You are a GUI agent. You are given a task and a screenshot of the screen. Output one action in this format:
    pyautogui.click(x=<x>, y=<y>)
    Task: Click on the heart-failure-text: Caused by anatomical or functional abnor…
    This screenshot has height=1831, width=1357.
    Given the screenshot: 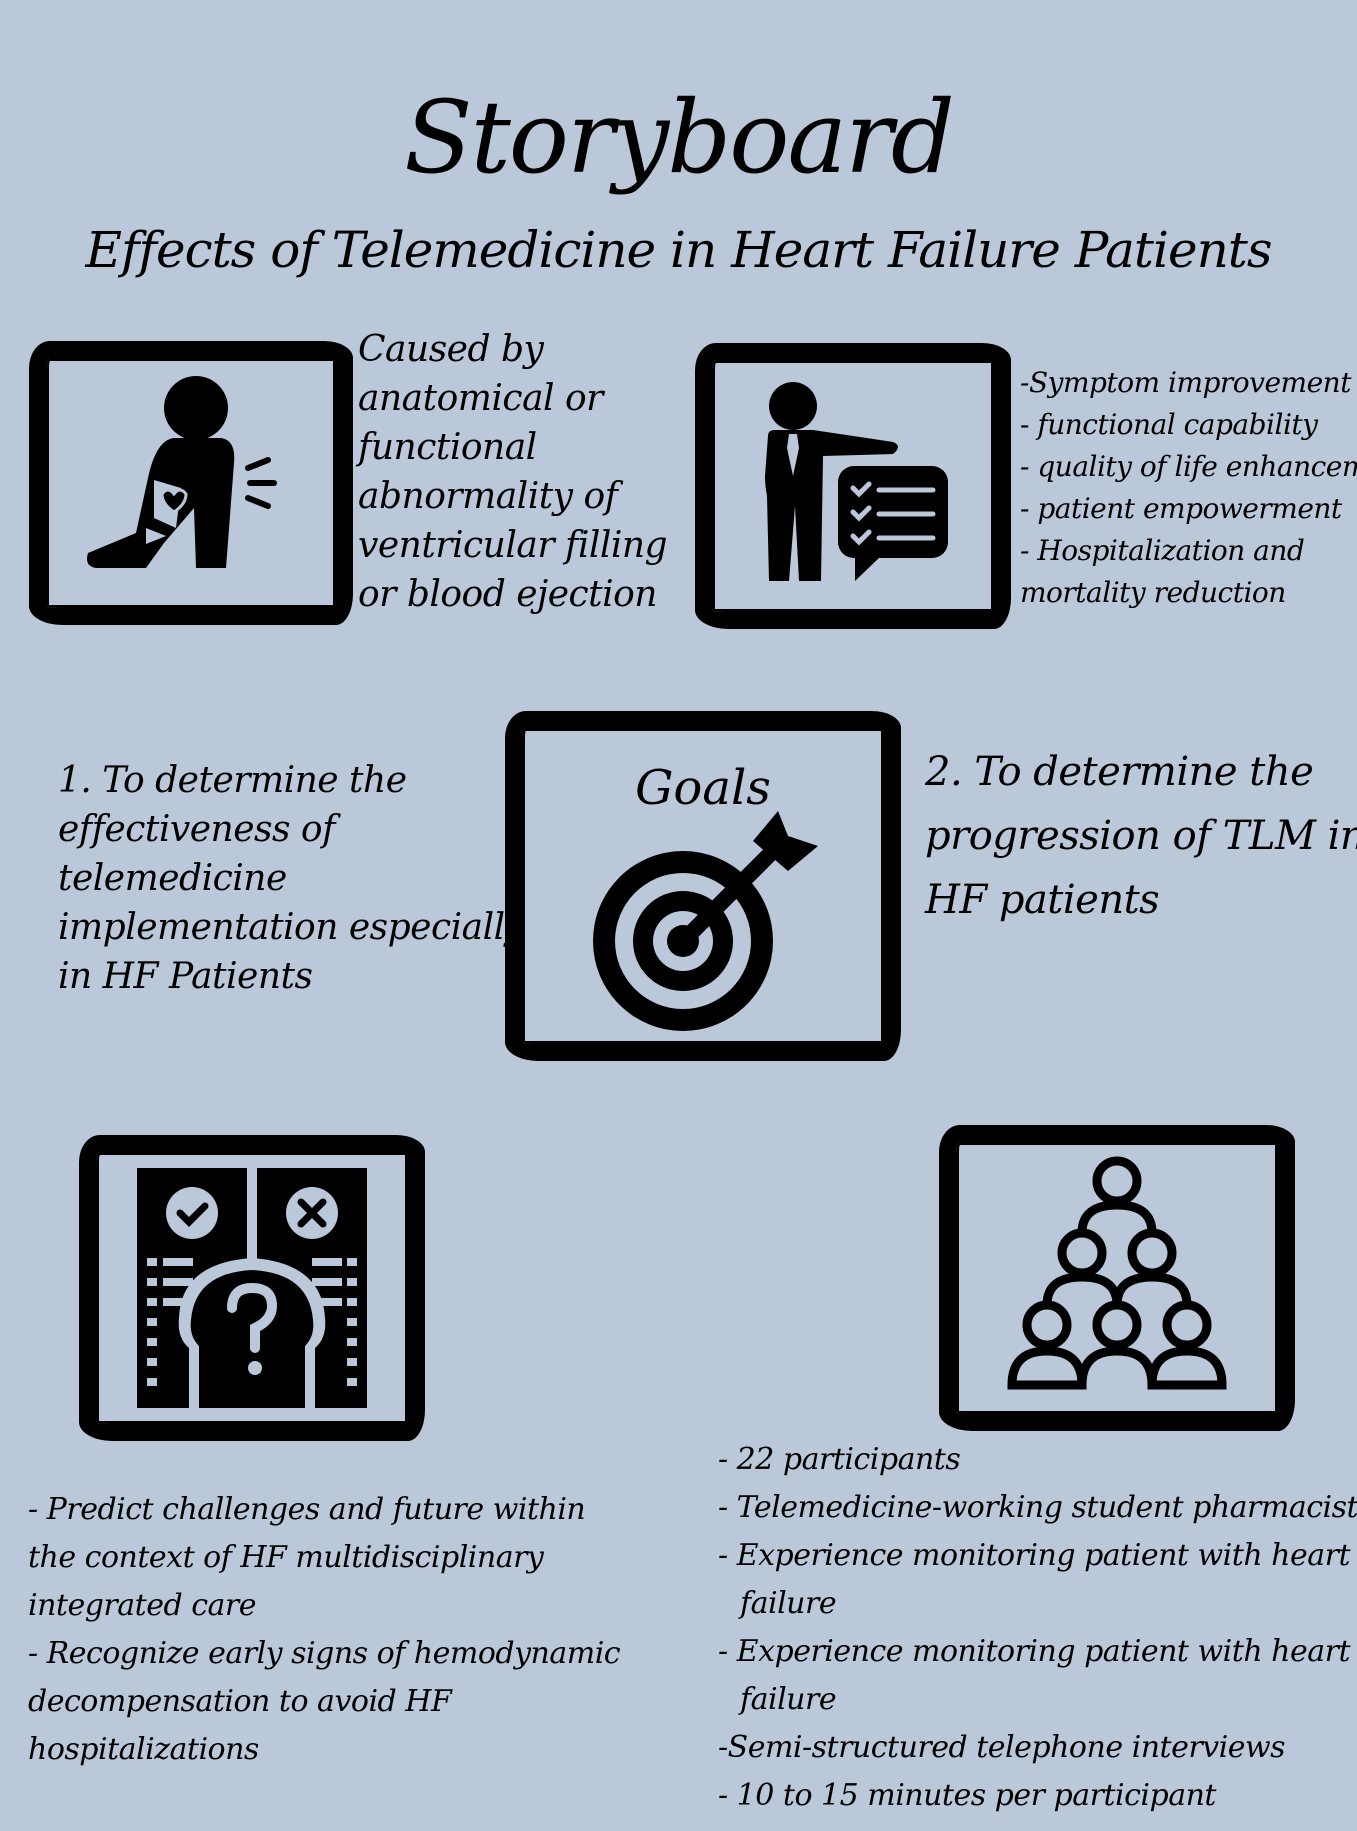 What is the action you would take?
    pyautogui.click(x=523, y=473)
    